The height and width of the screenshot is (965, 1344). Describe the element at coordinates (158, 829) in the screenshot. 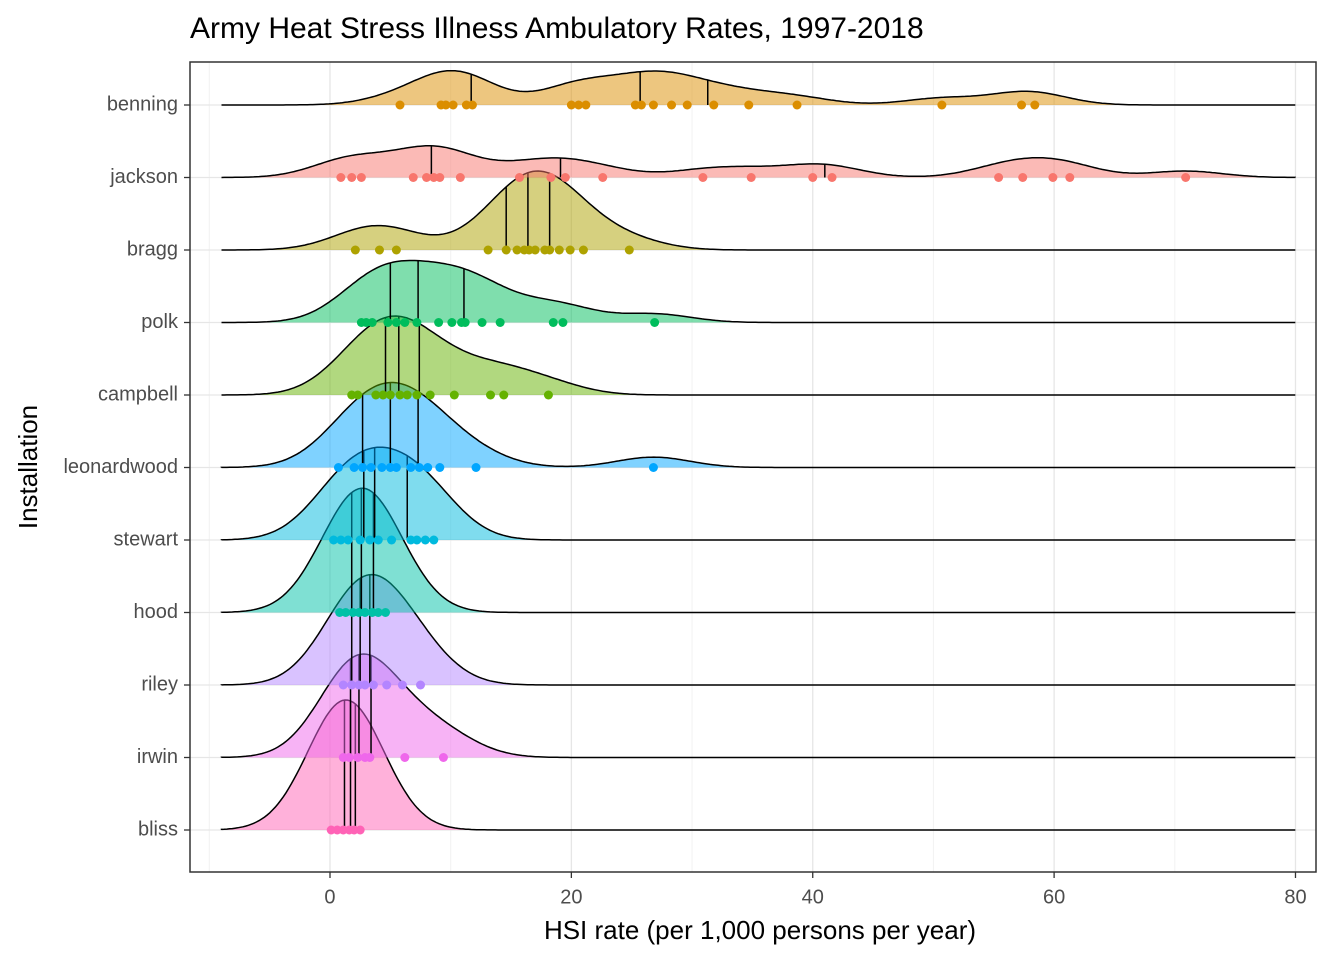

I see `y-tick-label: bliss` at that location.